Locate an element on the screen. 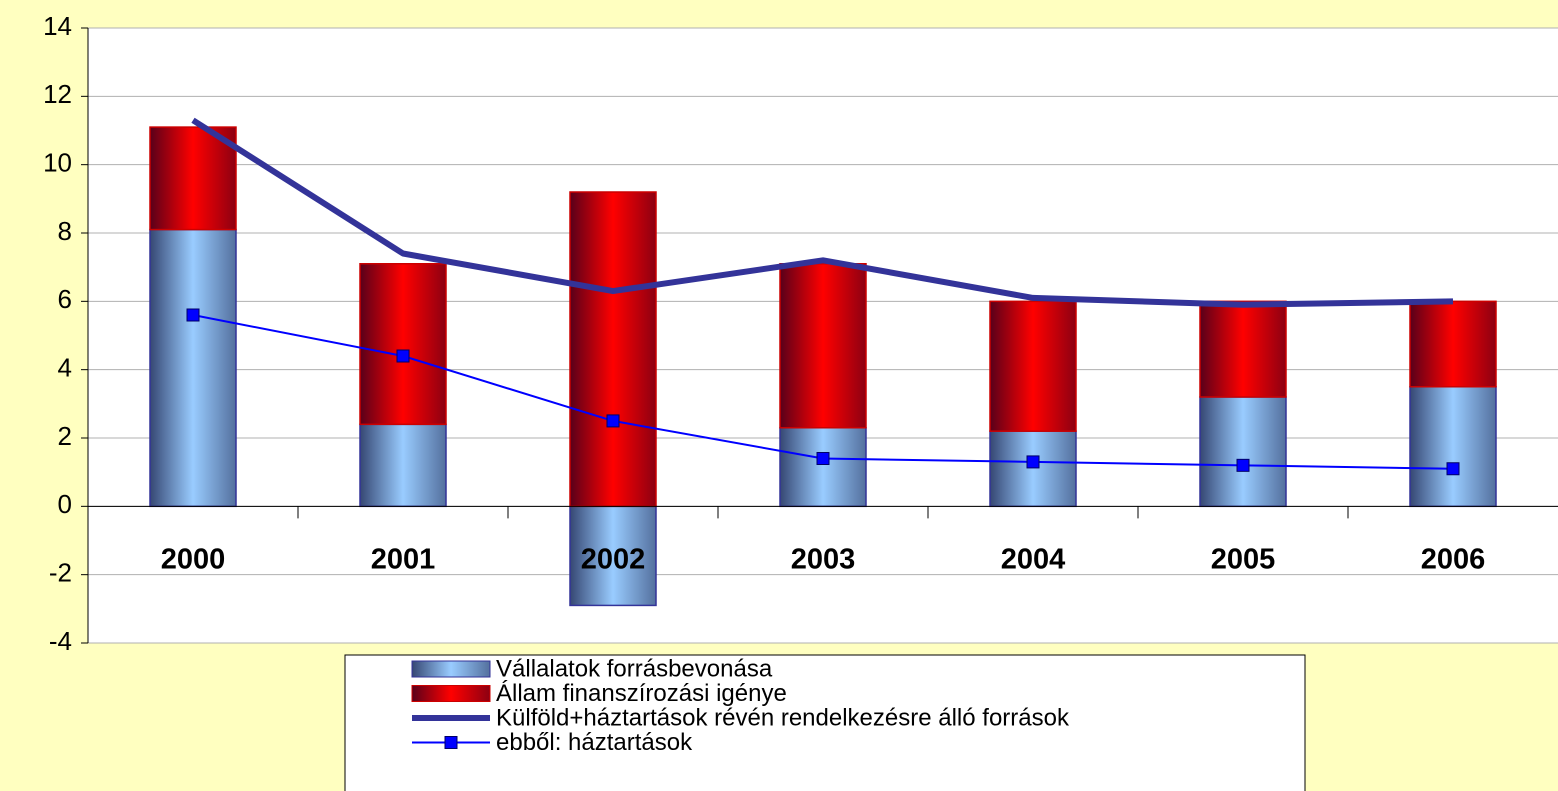 This screenshot has height=791, width=1558. legend-label: ebből: háztartások is located at coordinates (594, 742).